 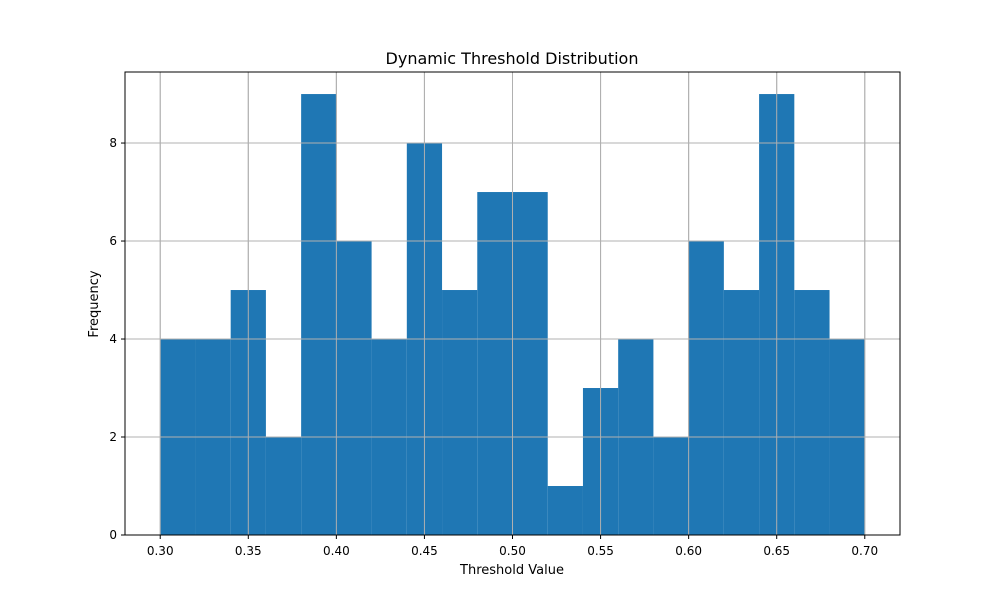 I want to click on y-tick-label: 6, so click(x=113, y=241).